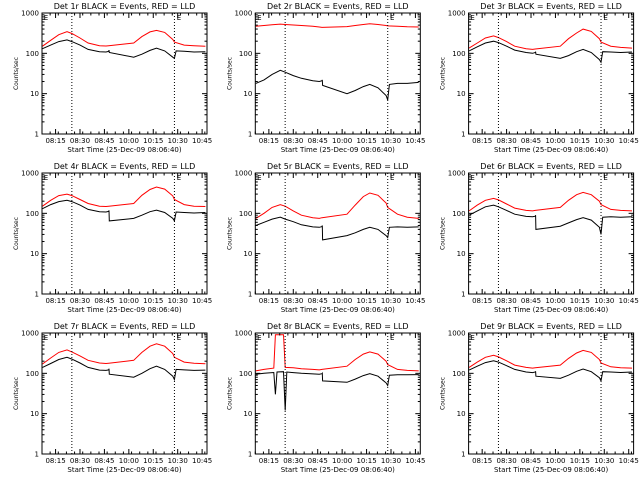 The height and width of the screenshot is (480, 640). I want to click on chart-title: Det 7r BLACK = Events, RED = LLD, so click(125, 326).